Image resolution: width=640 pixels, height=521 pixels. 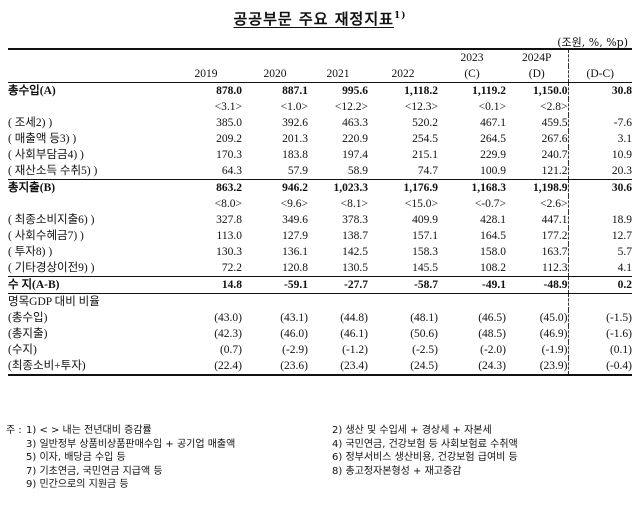 What do you see at coordinates (355, 350) in the screenshot?
I see `table-cell: (-1.2)` at bounding box center [355, 350].